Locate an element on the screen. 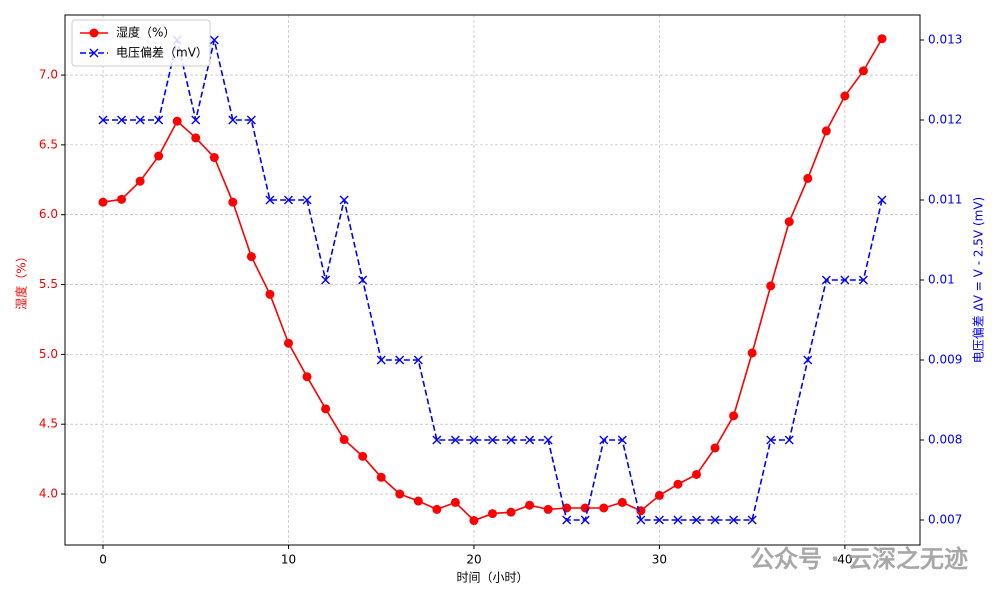  legend-label: 电压偏差（mV） is located at coordinates (162, 52).